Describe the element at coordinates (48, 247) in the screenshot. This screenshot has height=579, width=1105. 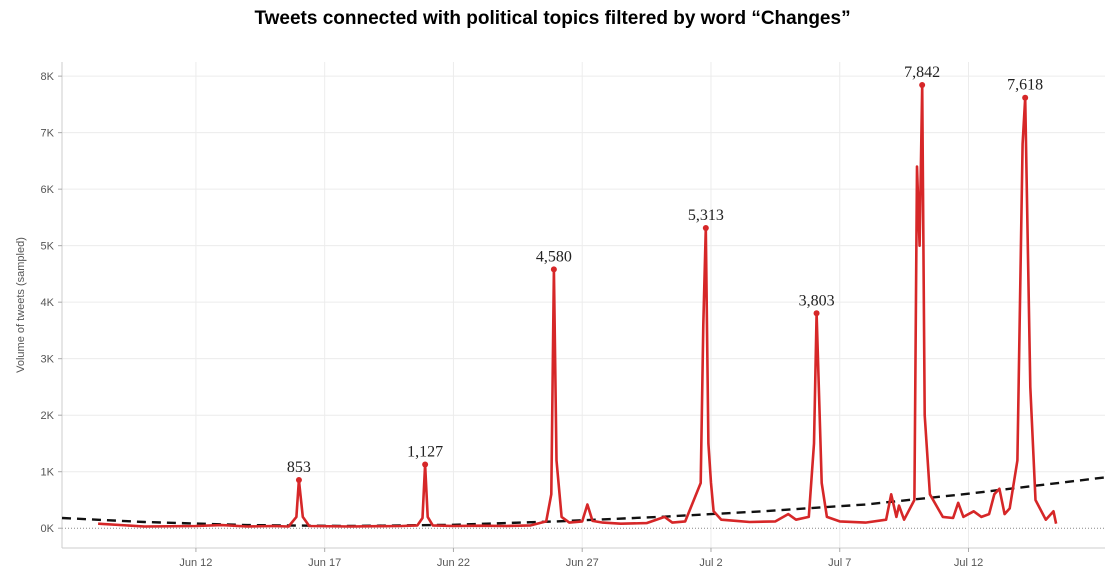
I see `y-tick-label: 5K` at that location.